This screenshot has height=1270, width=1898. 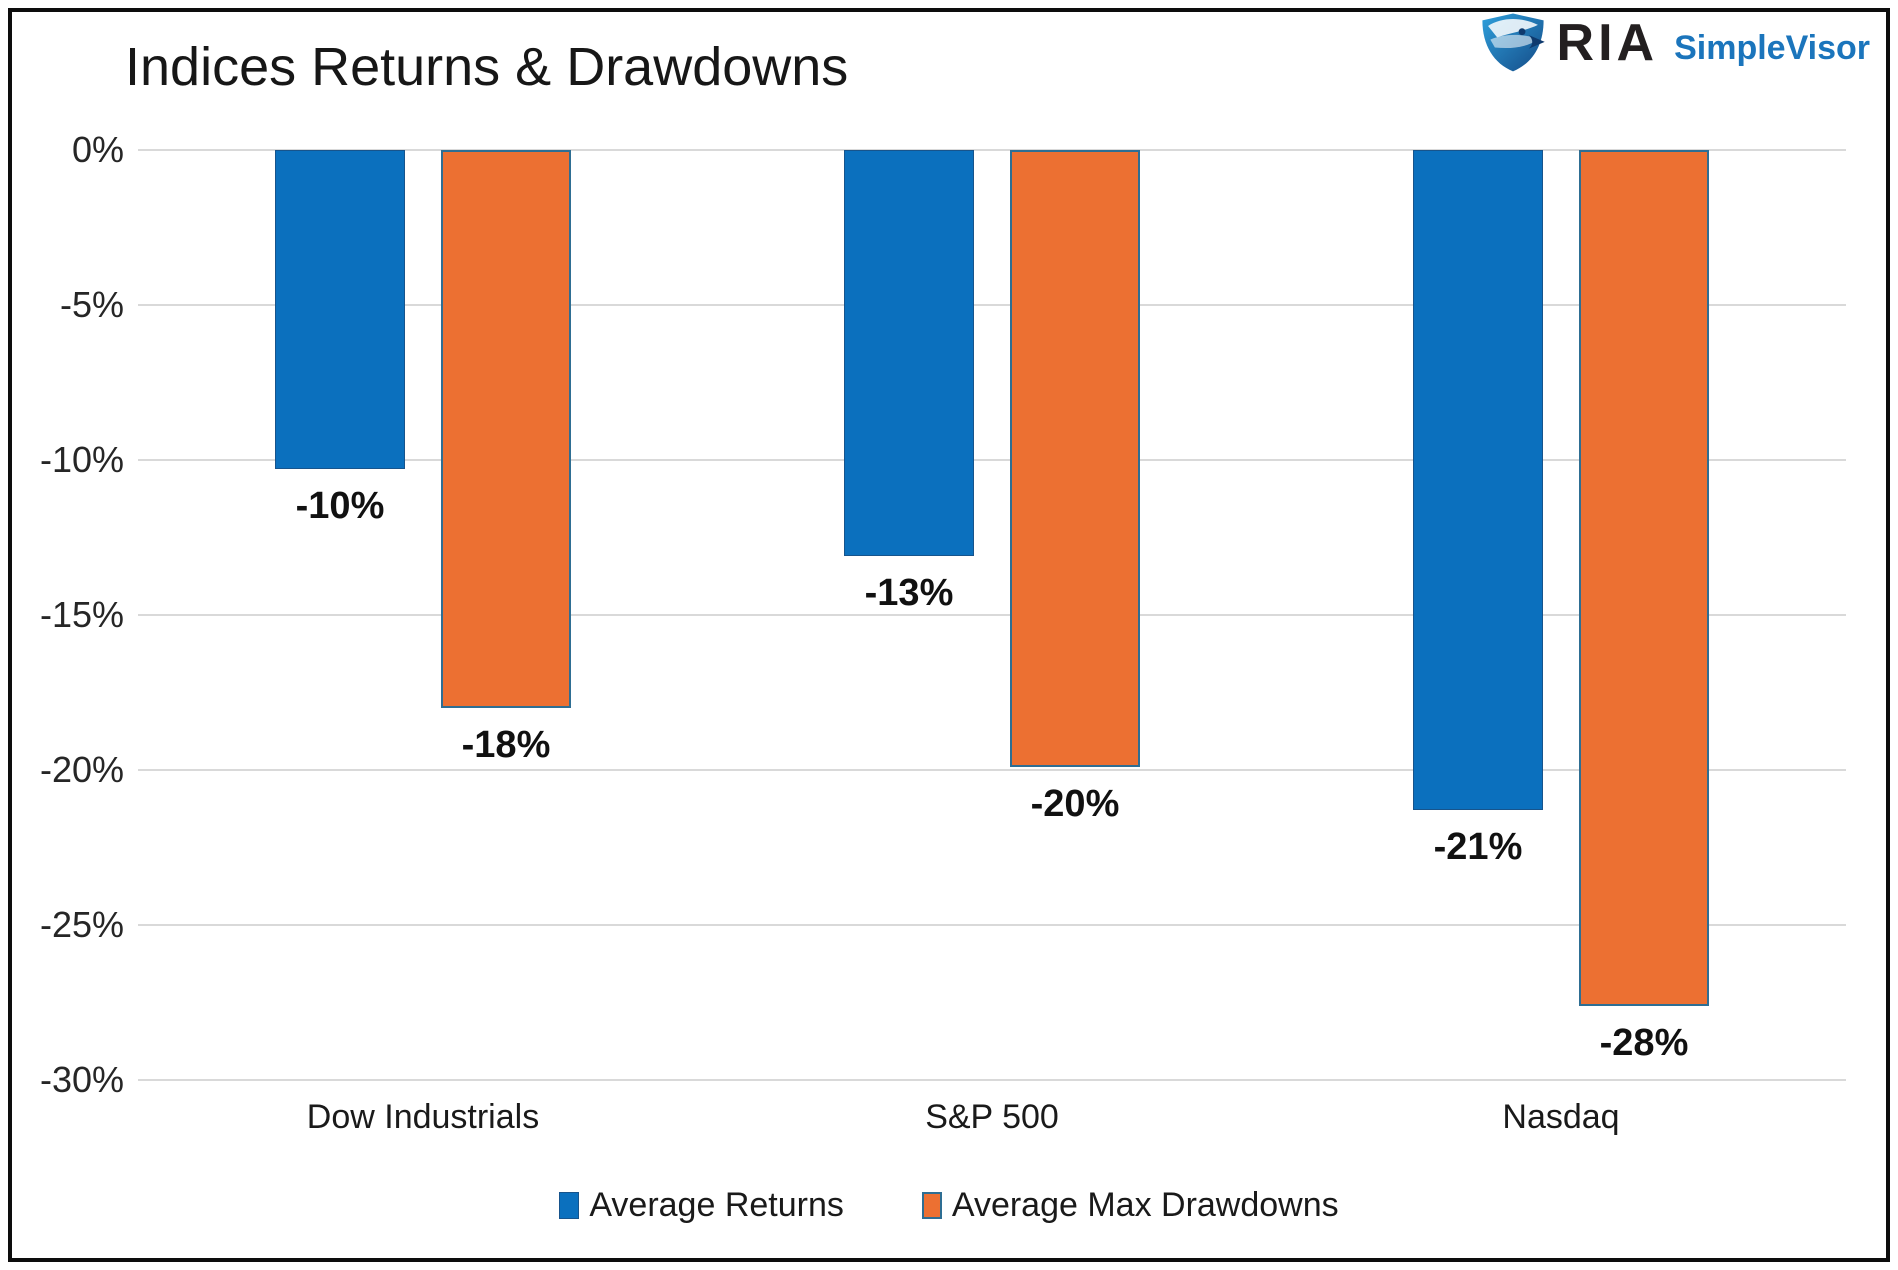 I want to click on data-label: -10%, so click(x=340, y=506).